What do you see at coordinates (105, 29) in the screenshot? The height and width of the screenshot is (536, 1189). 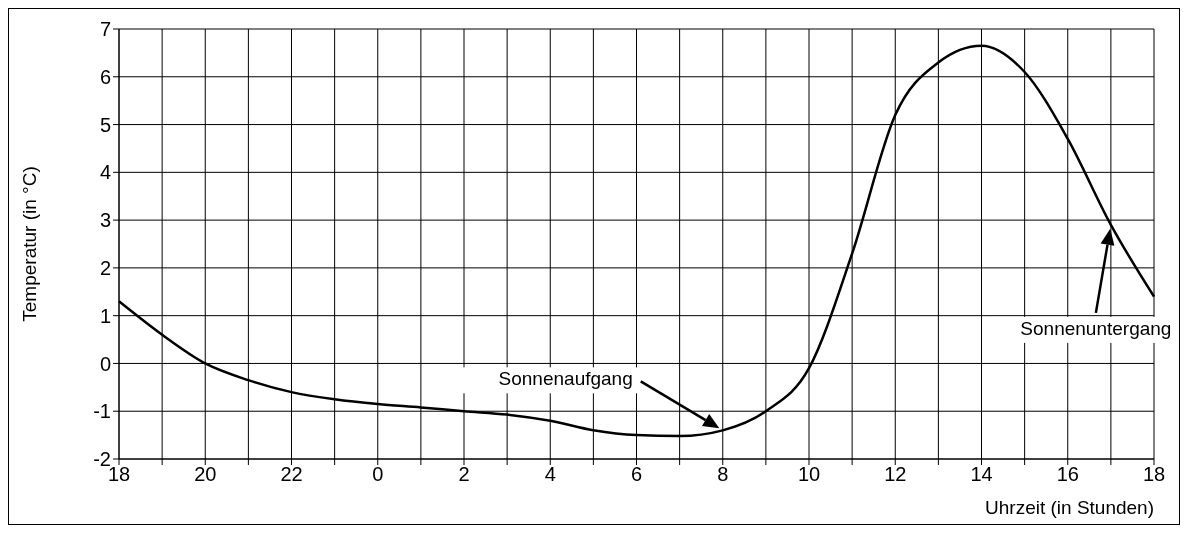 I see `y-tick-label: 7` at bounding box center [105, 29].